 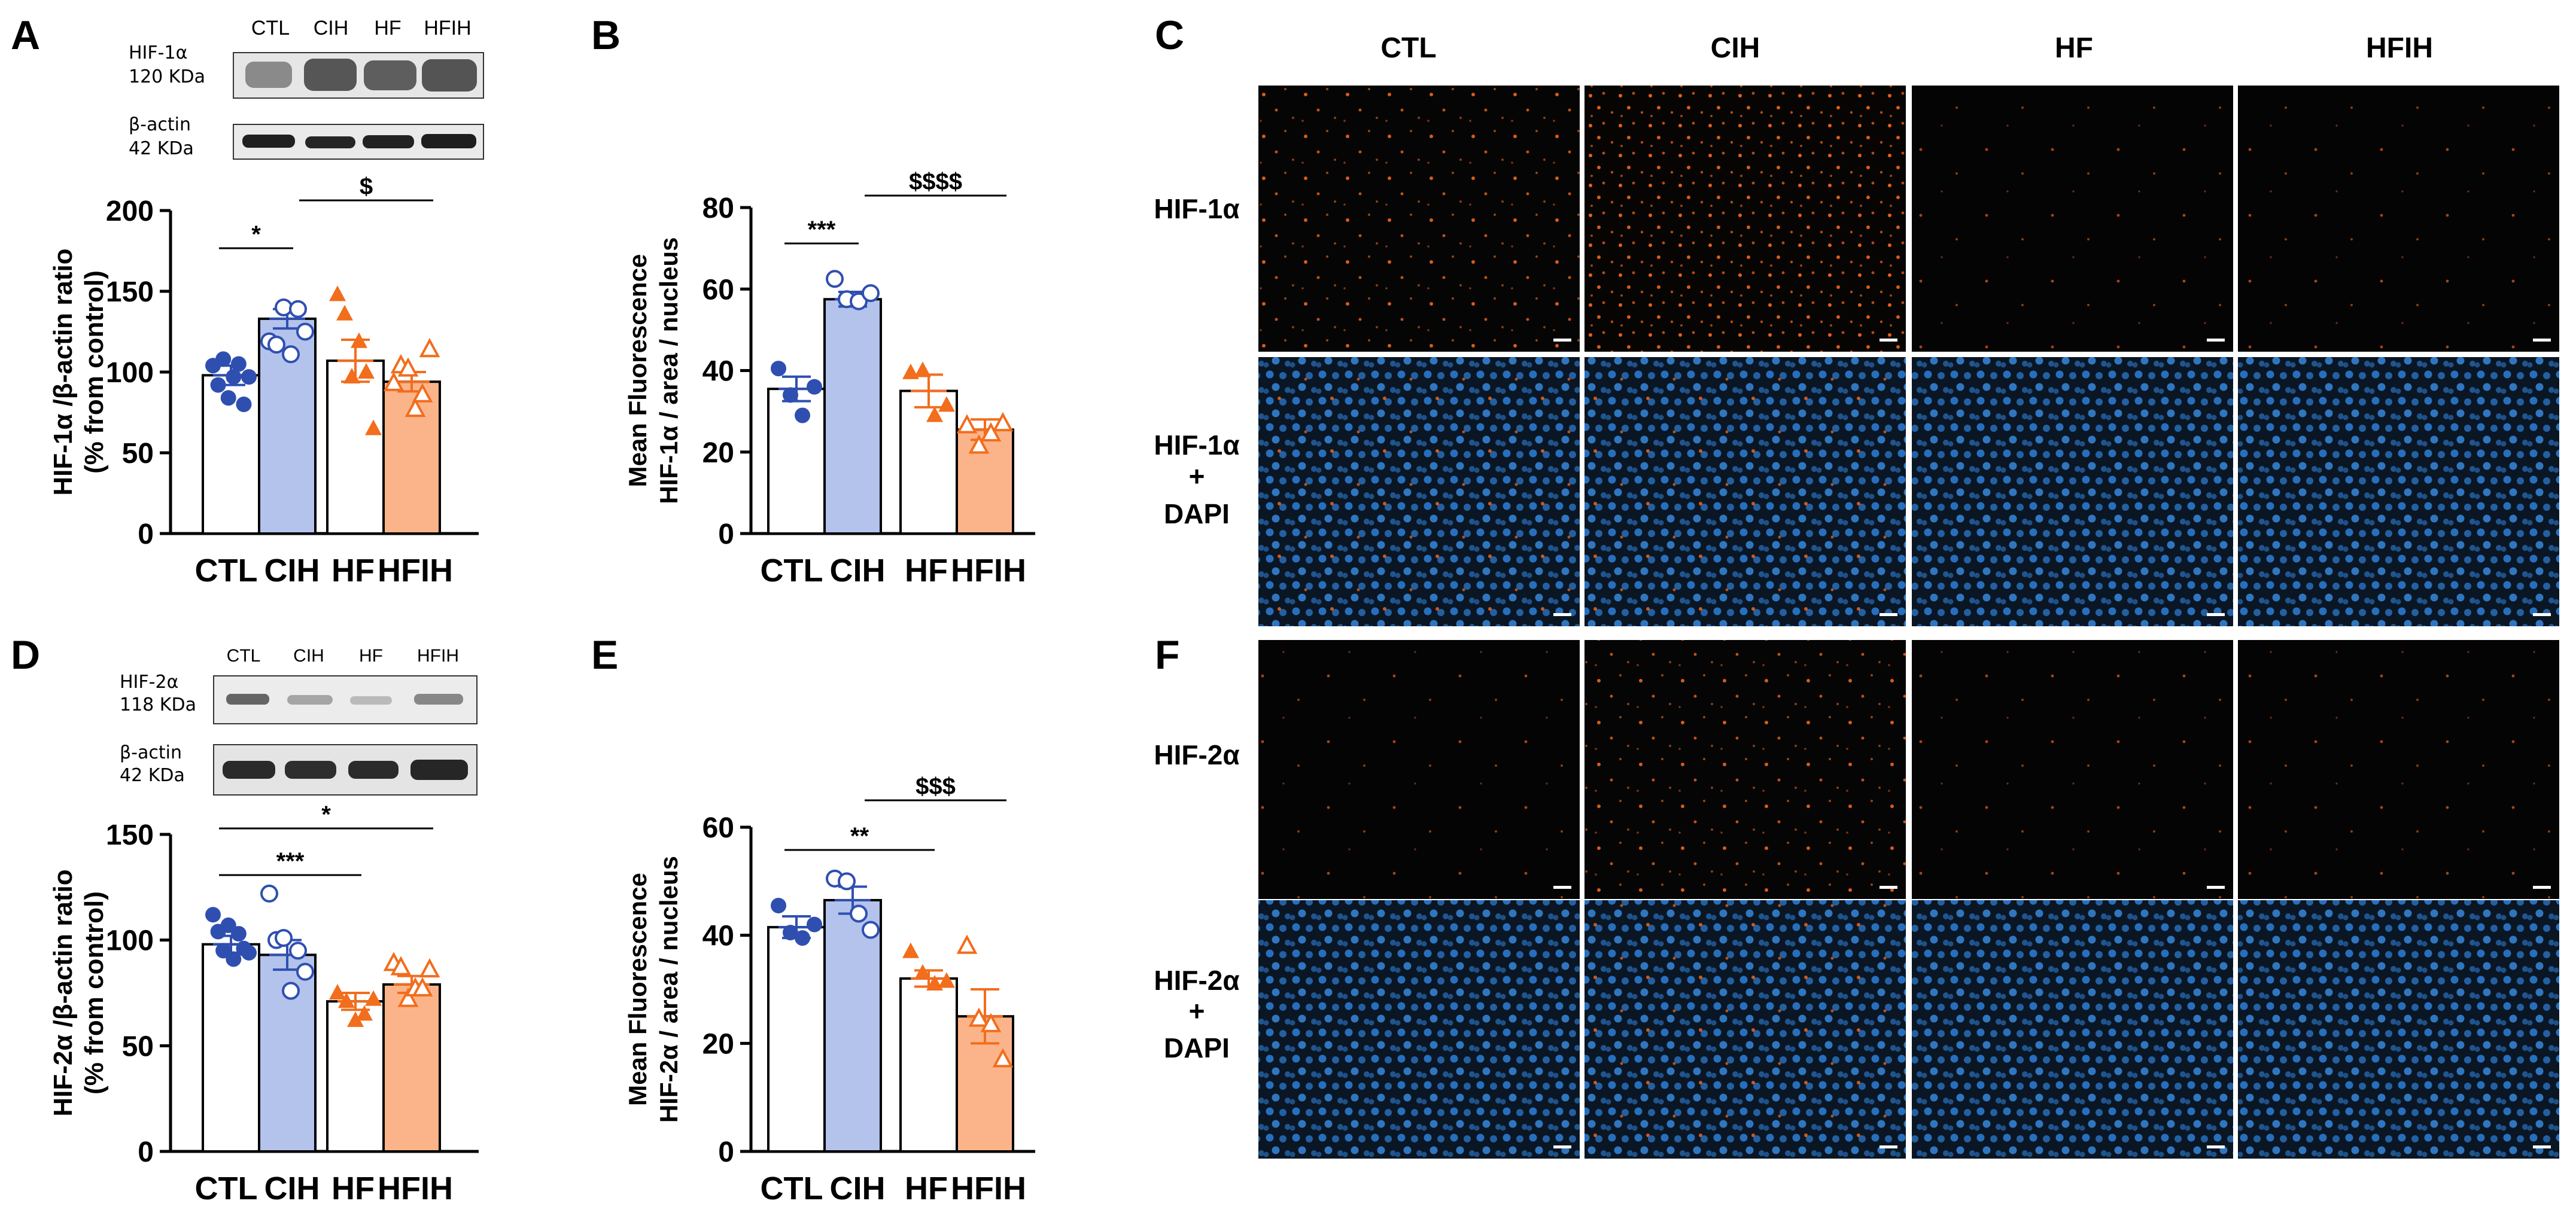 I want to click on micro-col-cih: CIH, so click(x=1735, y=48).